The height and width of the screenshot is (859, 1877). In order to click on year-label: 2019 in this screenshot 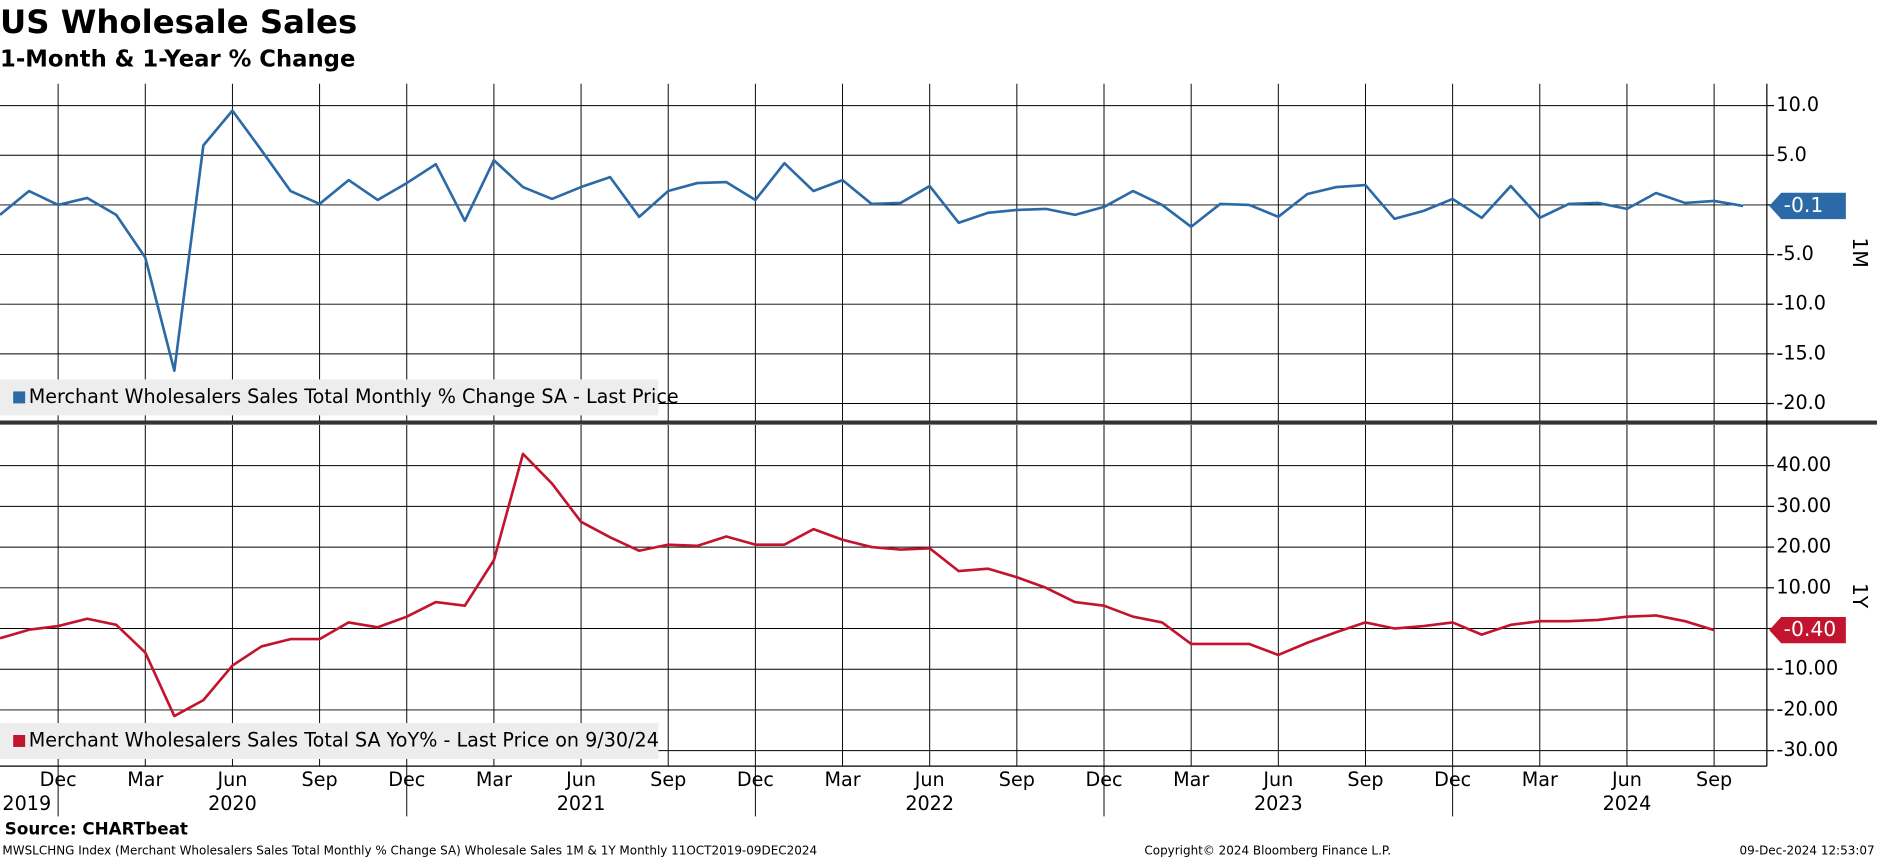, I will do `click(26, 803)`.